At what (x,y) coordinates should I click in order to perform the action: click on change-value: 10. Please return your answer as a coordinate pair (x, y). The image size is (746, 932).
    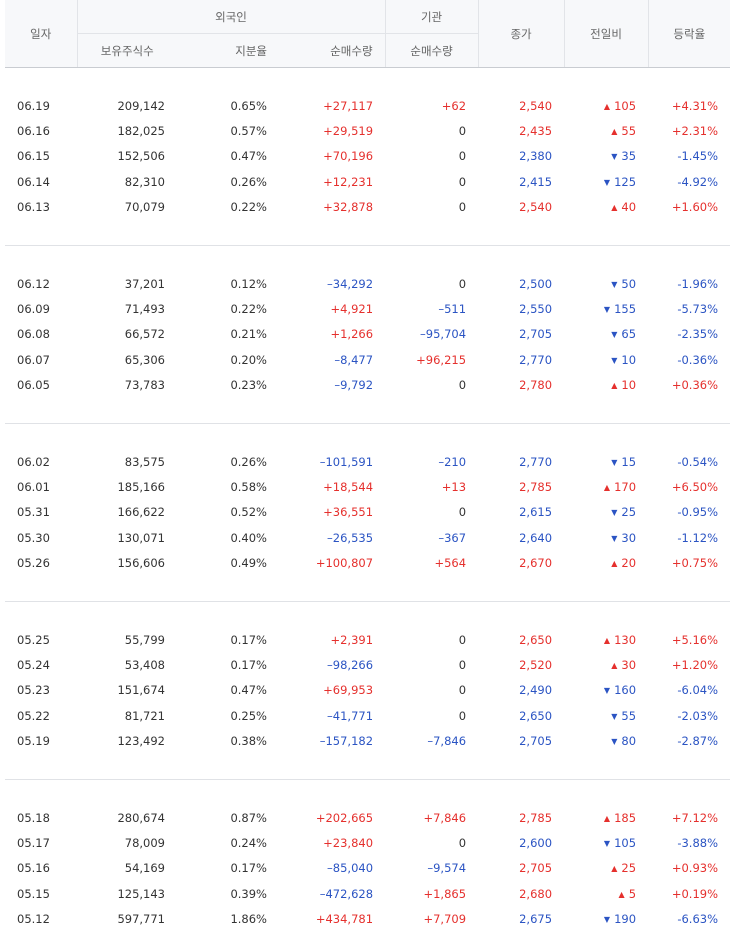
    Looking at the image, I should click on (629, 359).